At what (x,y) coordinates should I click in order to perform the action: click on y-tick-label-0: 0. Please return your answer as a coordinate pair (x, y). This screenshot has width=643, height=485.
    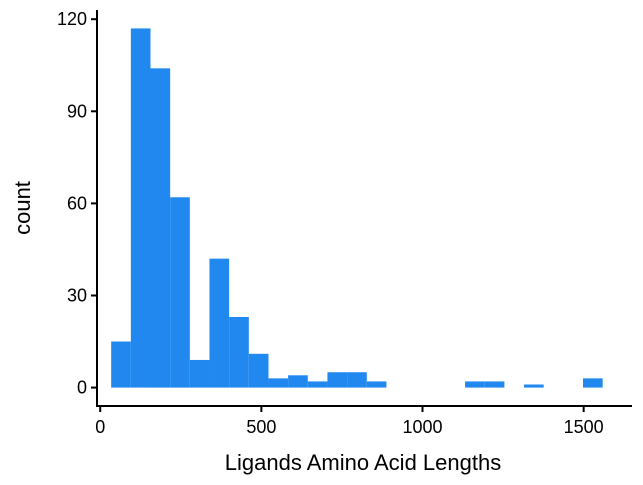
    Looking at the image, I should click on (82, 388).